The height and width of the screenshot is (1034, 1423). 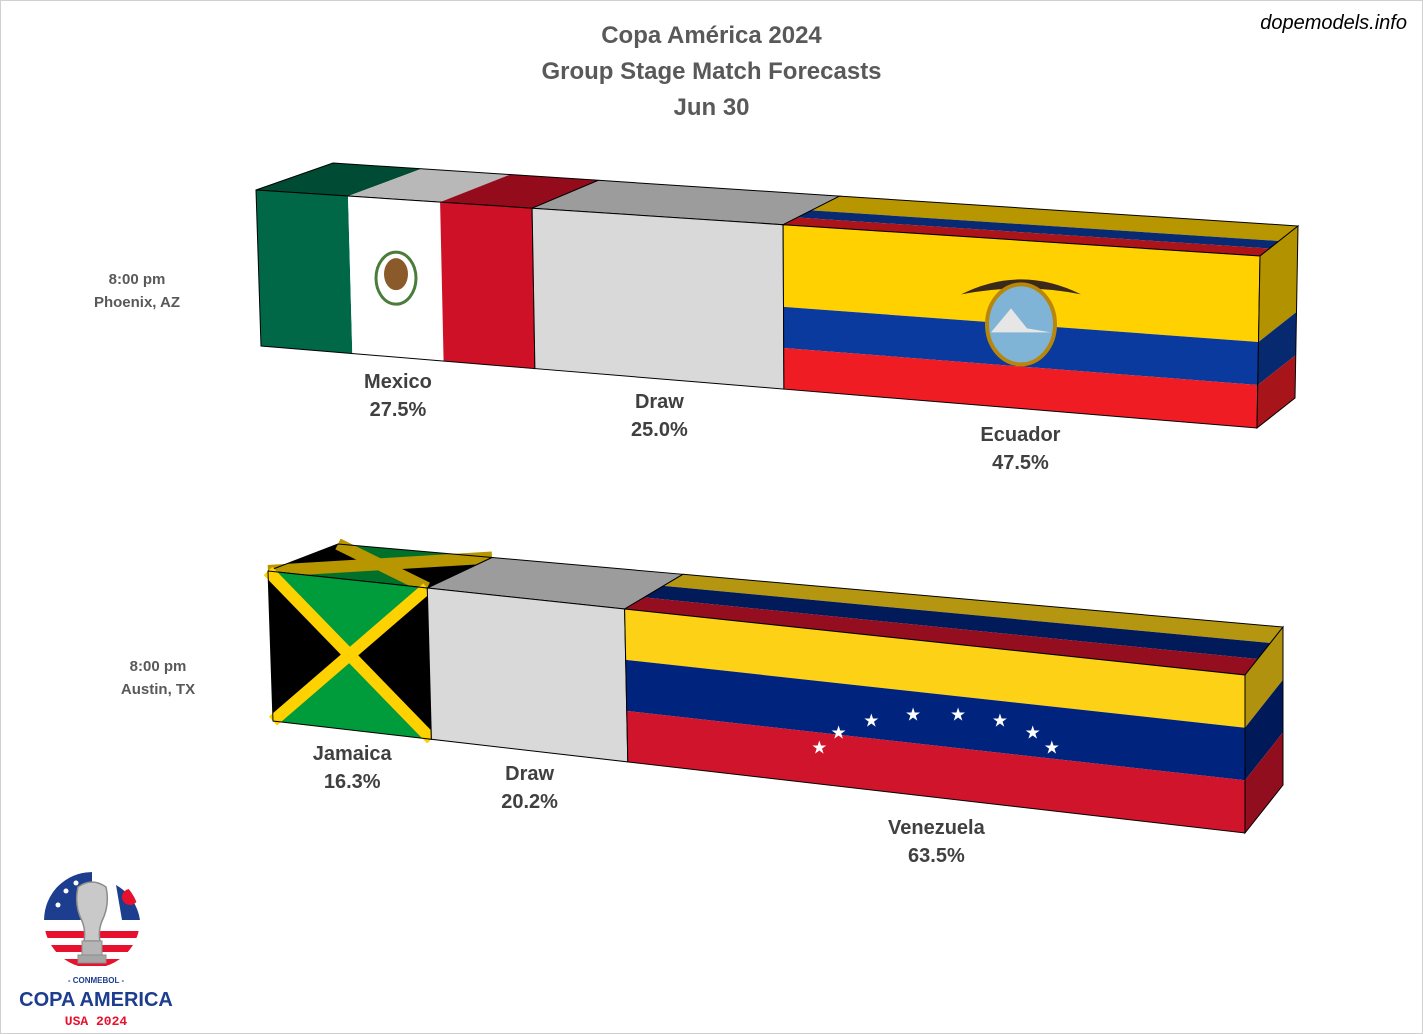 I want to click on top-face-ecuador-yellow, so click(x=1054, y=218).